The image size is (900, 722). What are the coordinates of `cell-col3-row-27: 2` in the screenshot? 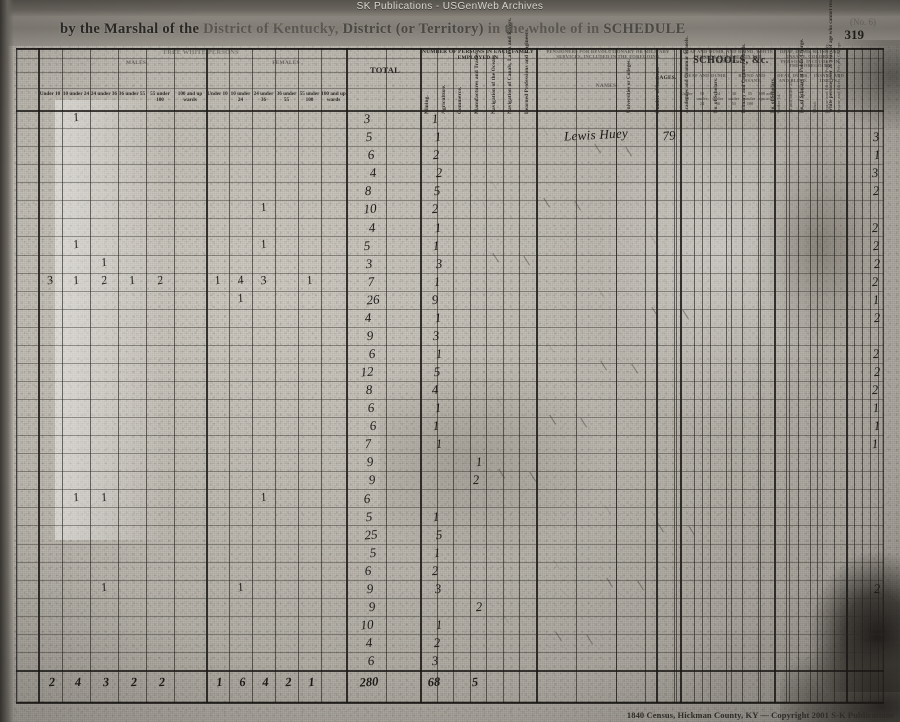 It's located at (479, 606).